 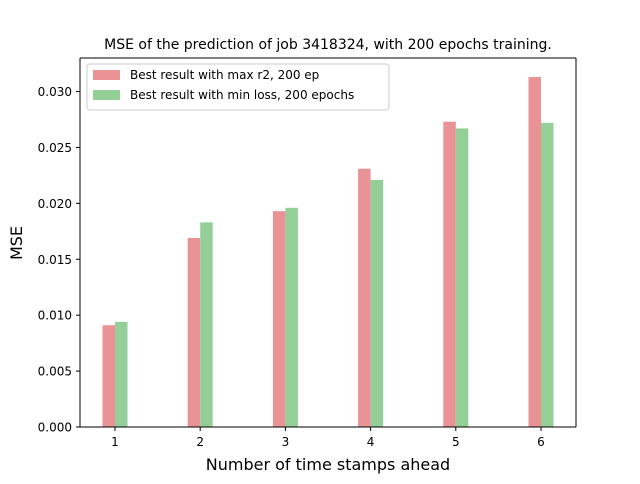 What do you see at coordinates (55, 92) in the screenshot?
I see `y-tick-label: 0.030` at bounding box center [55, 92].